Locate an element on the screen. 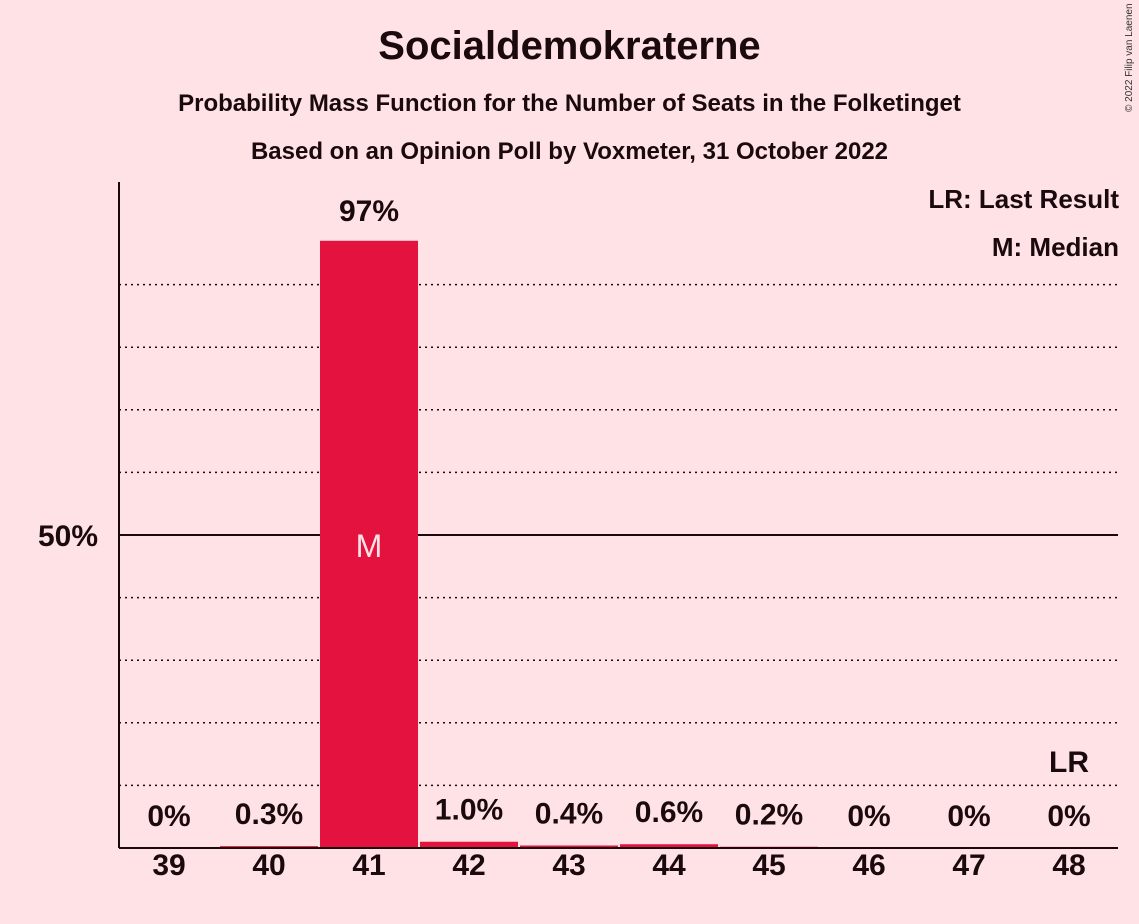 The image size is (1139, 924). median-marker: M is located at coordinates (369, 546).